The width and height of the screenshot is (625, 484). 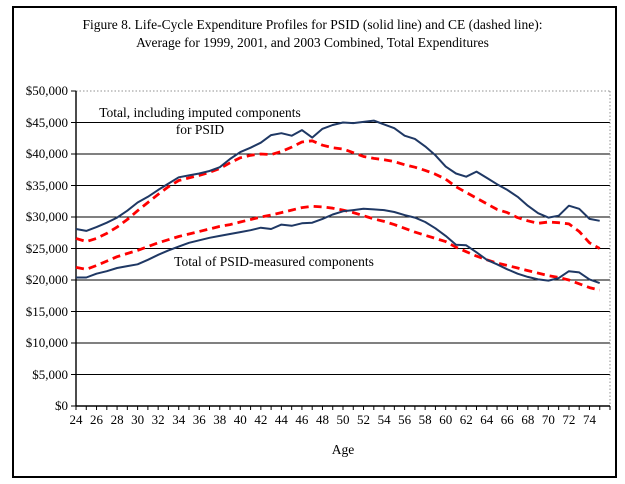 What do you see at coordinates (569, 419) in the screenshot?
I see `x-axis-label: 72` at bounding box center [569, 419].